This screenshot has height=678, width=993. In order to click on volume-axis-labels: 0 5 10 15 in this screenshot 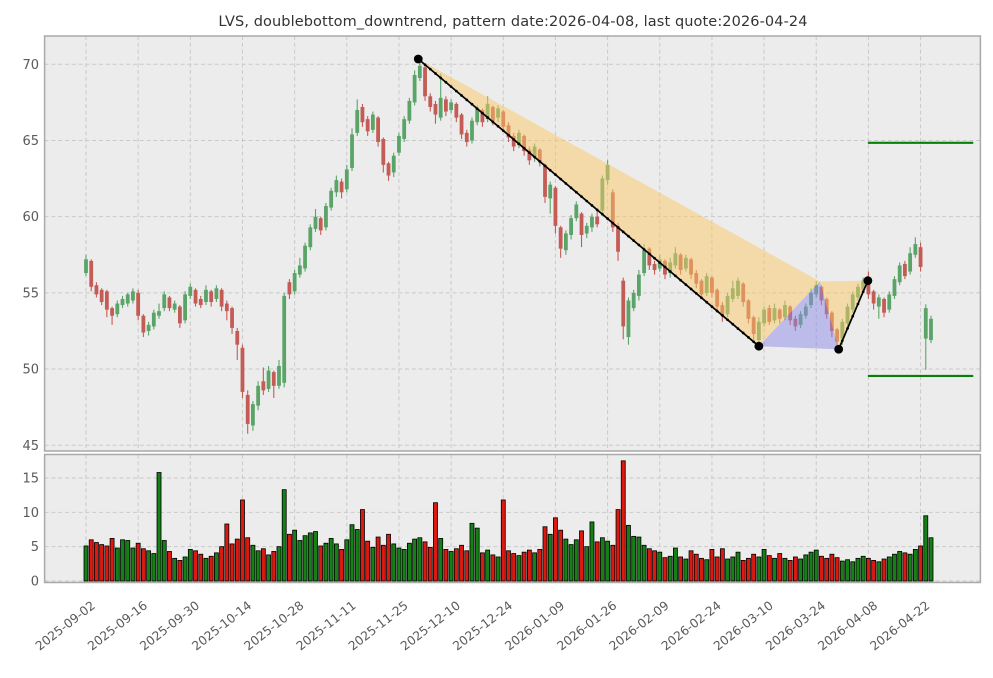, I will do `click(30, 531)`.